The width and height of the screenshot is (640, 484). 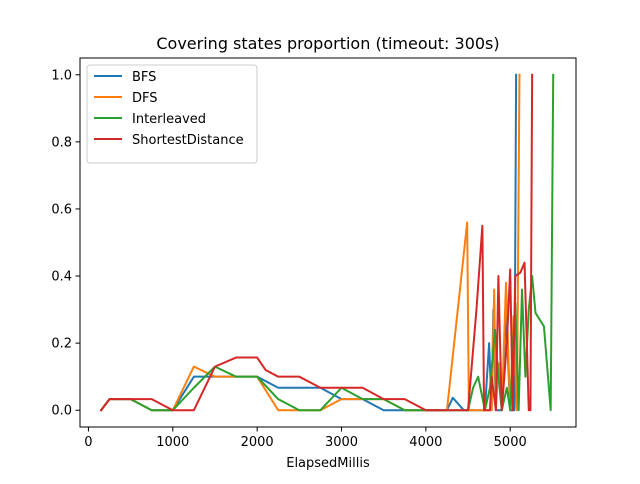 What do you see at coordinates (144, 77) in the screenshot?
I see `legend-label-bfs: BFS` at bounding box center [144, 77].